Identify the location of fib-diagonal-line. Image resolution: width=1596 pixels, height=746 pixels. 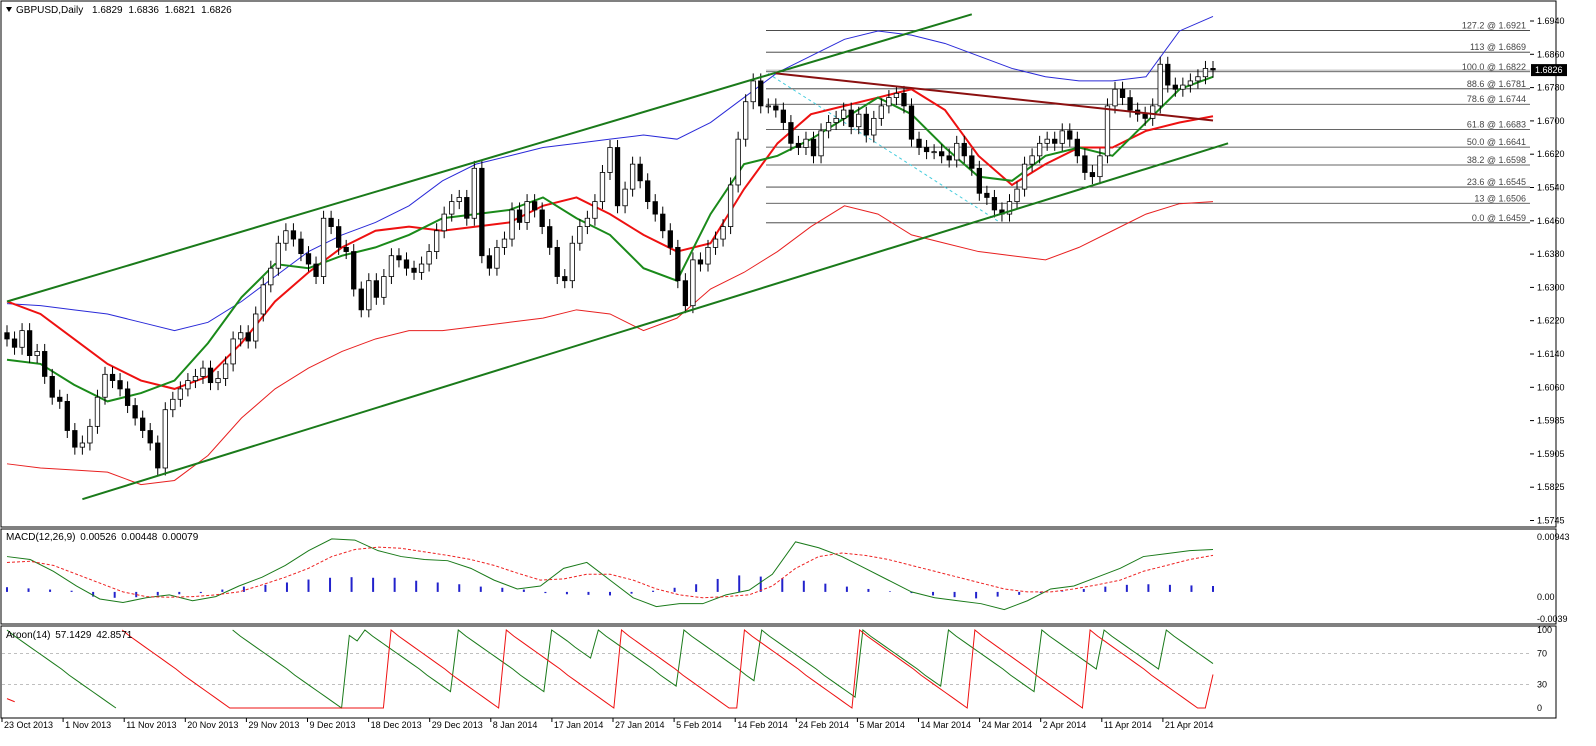
(884, 148).